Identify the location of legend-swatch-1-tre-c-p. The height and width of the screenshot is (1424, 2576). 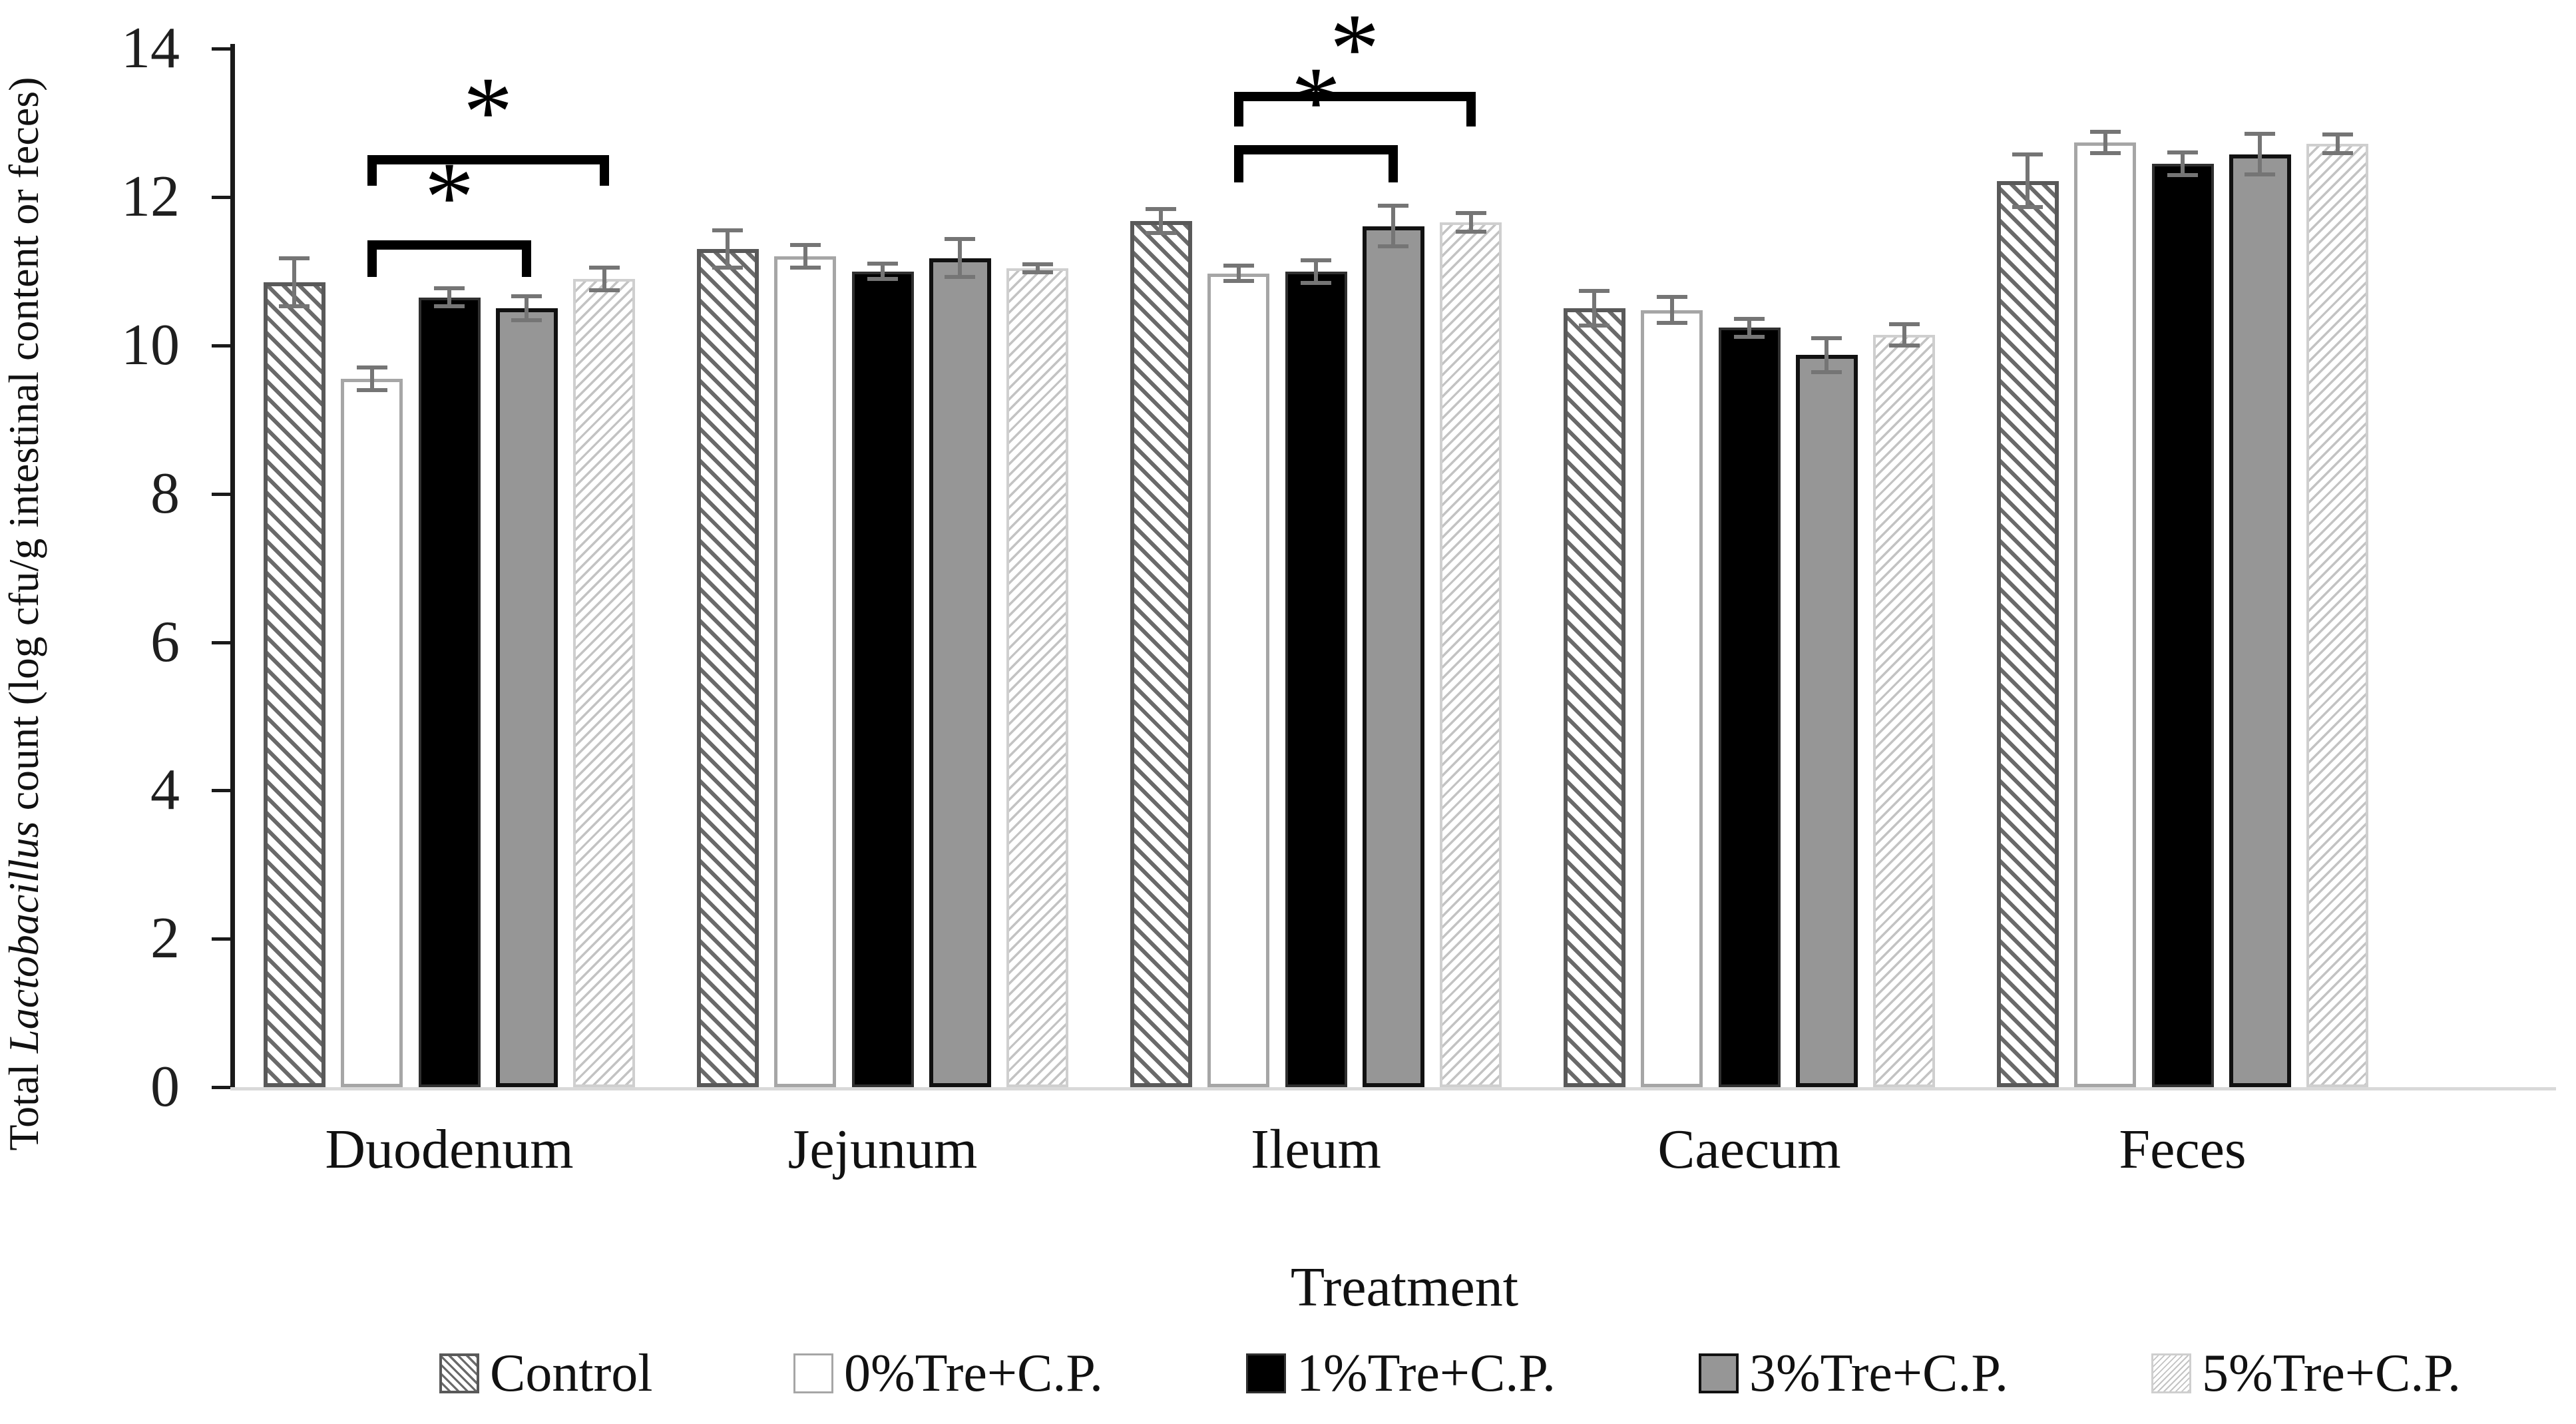
(1266, 1373).